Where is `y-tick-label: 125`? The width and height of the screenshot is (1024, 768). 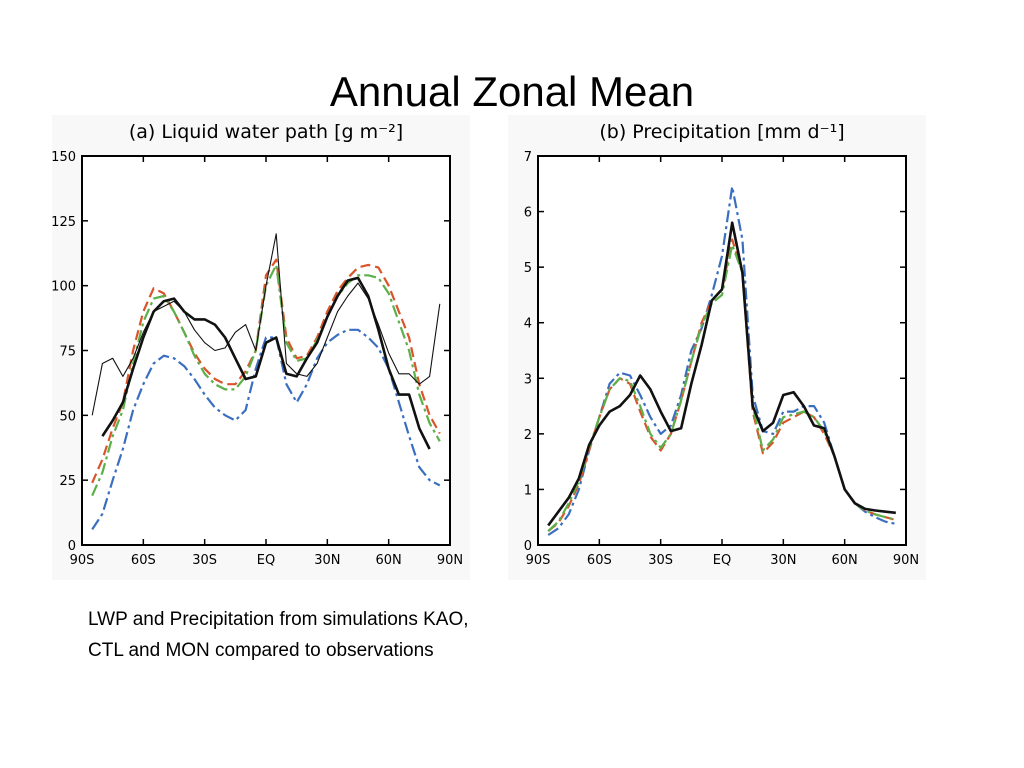
y-tick-label: 125 is located at coordinates (63, 222).